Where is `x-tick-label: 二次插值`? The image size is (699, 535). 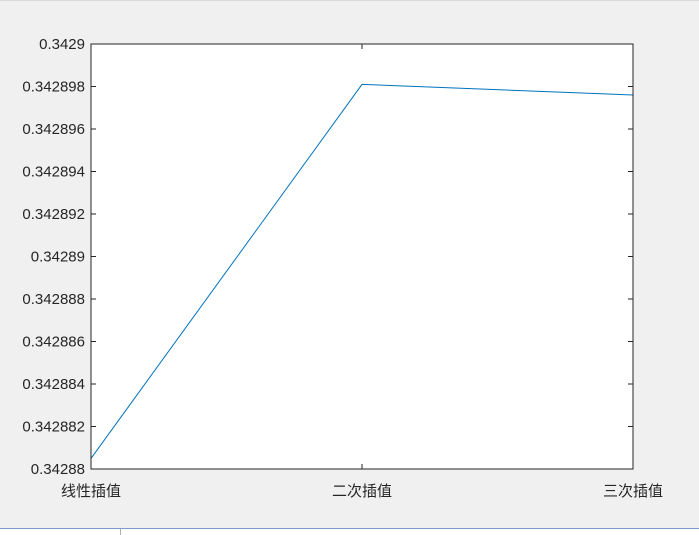
x-tick-label: 二次插值 is located at coordinates (362, 491).